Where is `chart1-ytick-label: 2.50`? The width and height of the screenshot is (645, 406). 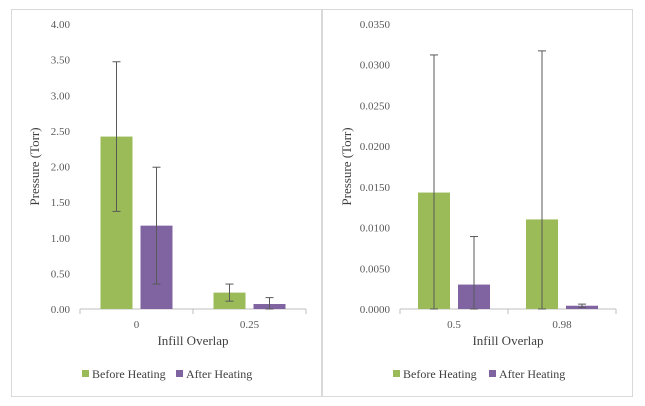 chart1-ytick-label: 2.50 is located at coordinates (61, 132).